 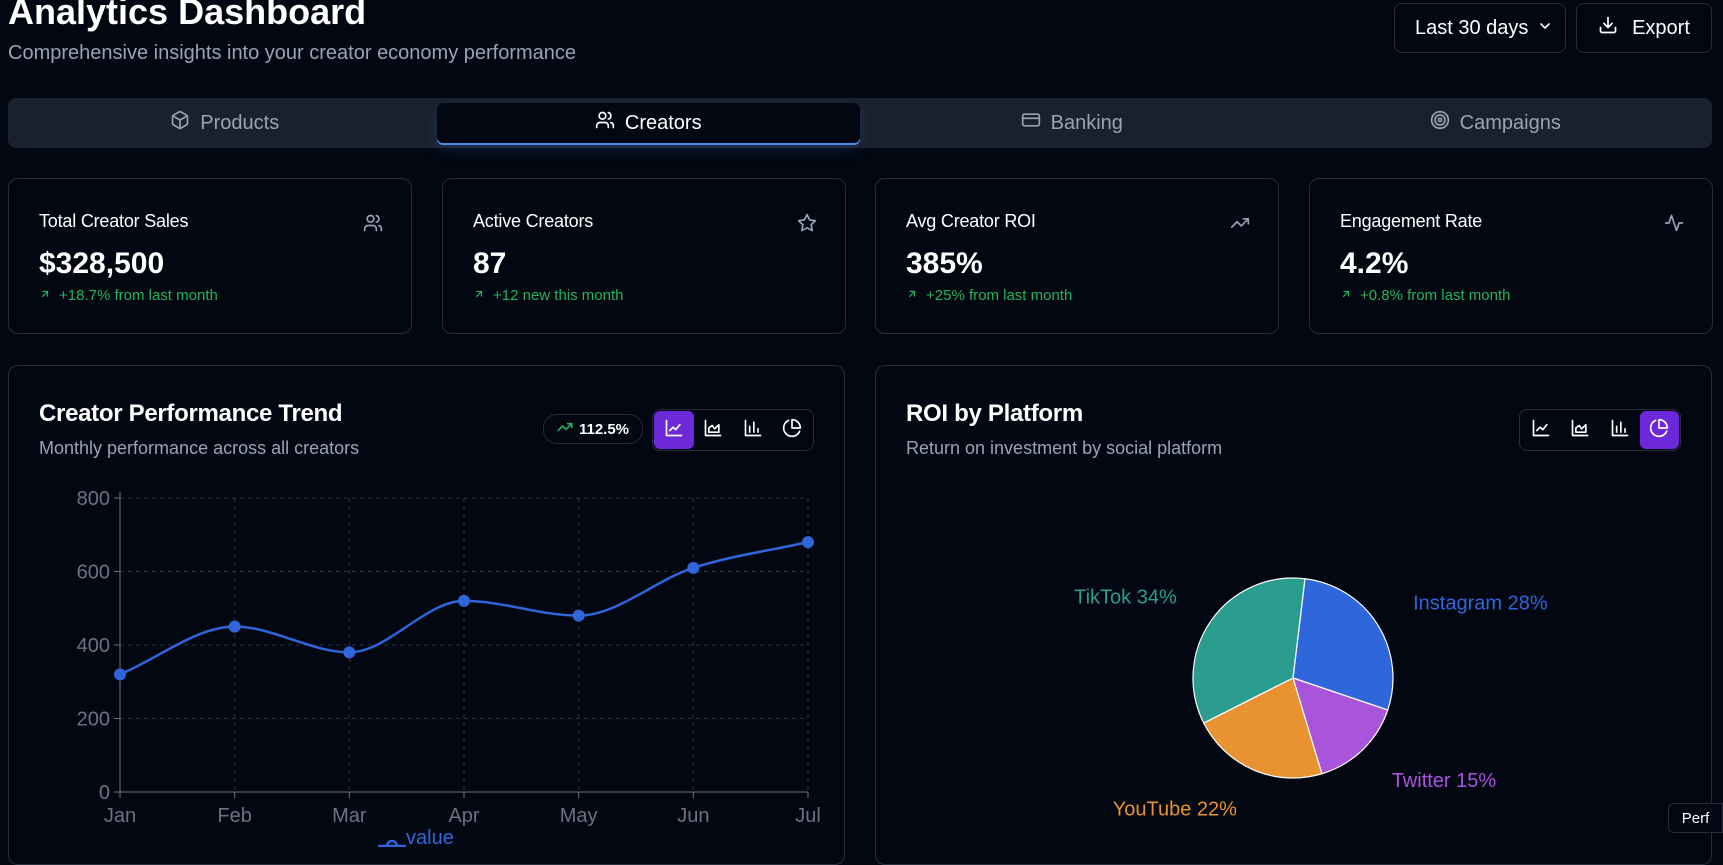 What do you see at coordinates (234, 816) in the screenshot?
I see `x-tick-label: Feb` at bounding box center [234, 816].